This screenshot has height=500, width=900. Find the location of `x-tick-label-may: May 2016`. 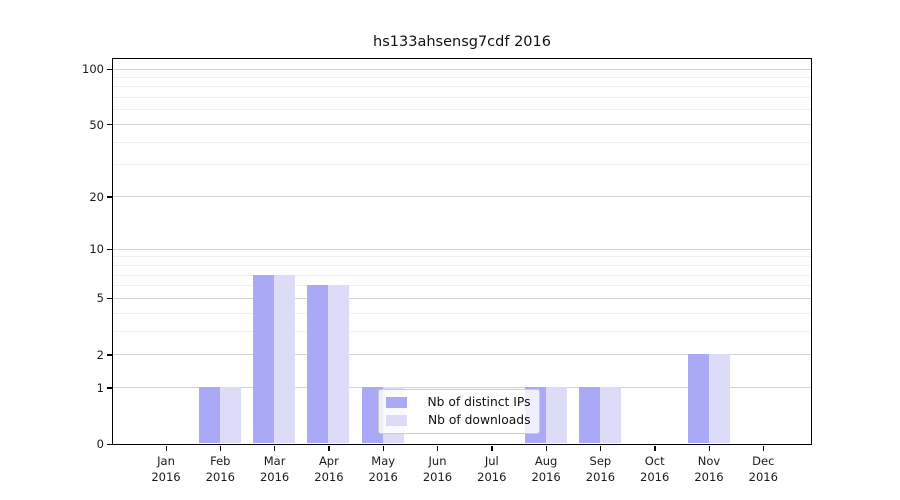

x-tick-label-may: May 2016 is located at coordinates (383, 469).